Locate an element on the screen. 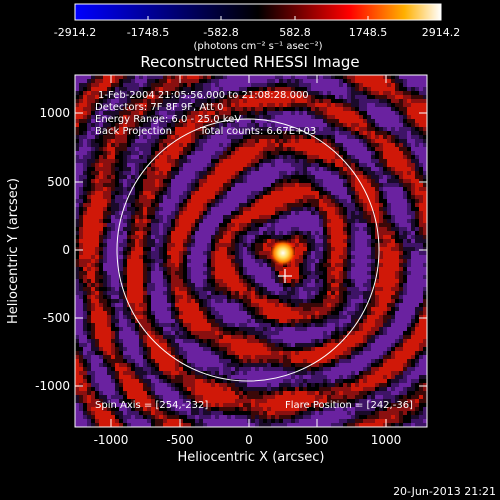 The width and height of the screenshot is (500, 500). x-axis-label: Heliocentric X (arcsec) is located at coordinates (251, 457).